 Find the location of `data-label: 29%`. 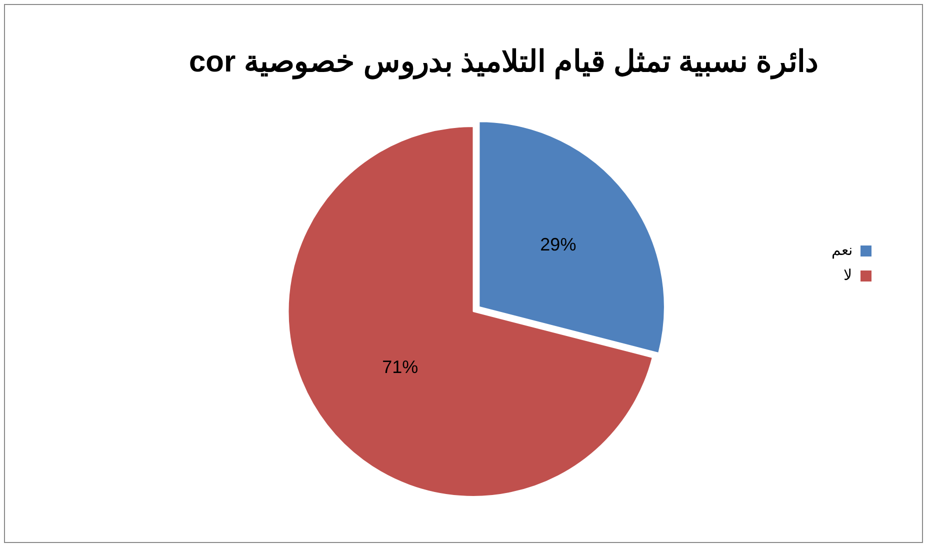

data-label: 29% is located at coordinates (558, 244).